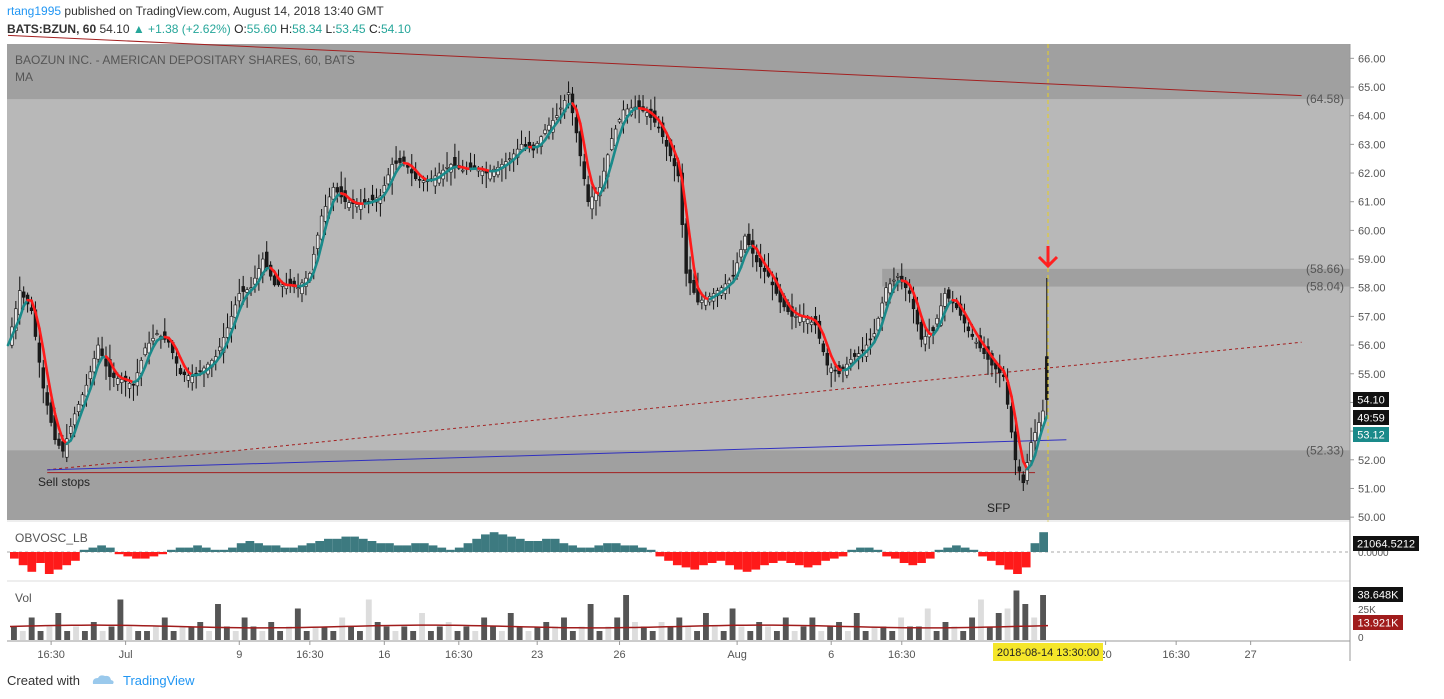 This screenshot has width=1444, height=699. What do you see at coordinates (1361, 638) in the screenshot?
I see `volume-zero-label: 0` at bounding box center [1361, 638].